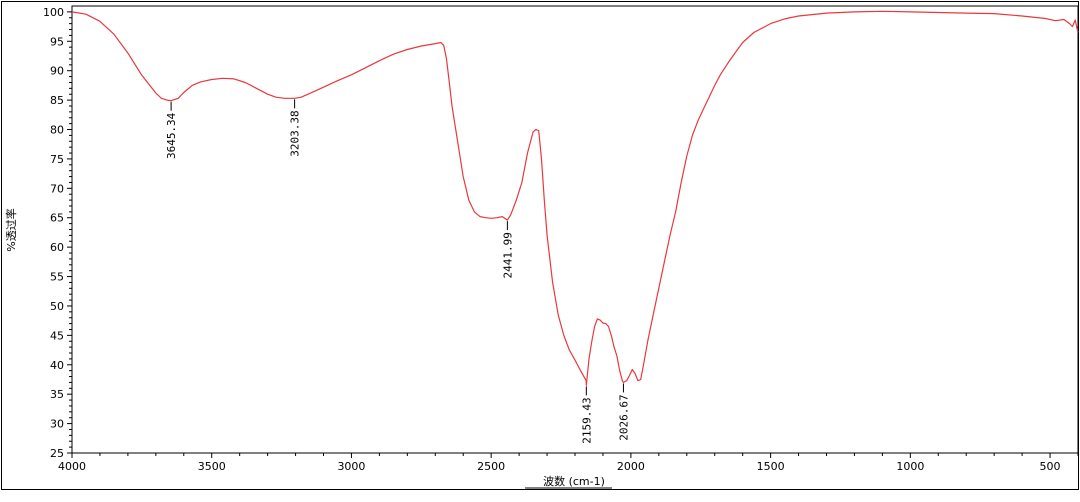 The width and height of the screenshot is (1080, 502). Describe the element at coordinates (57, 453) in the screenshot. I see `y-tick-label: 25` at that location.